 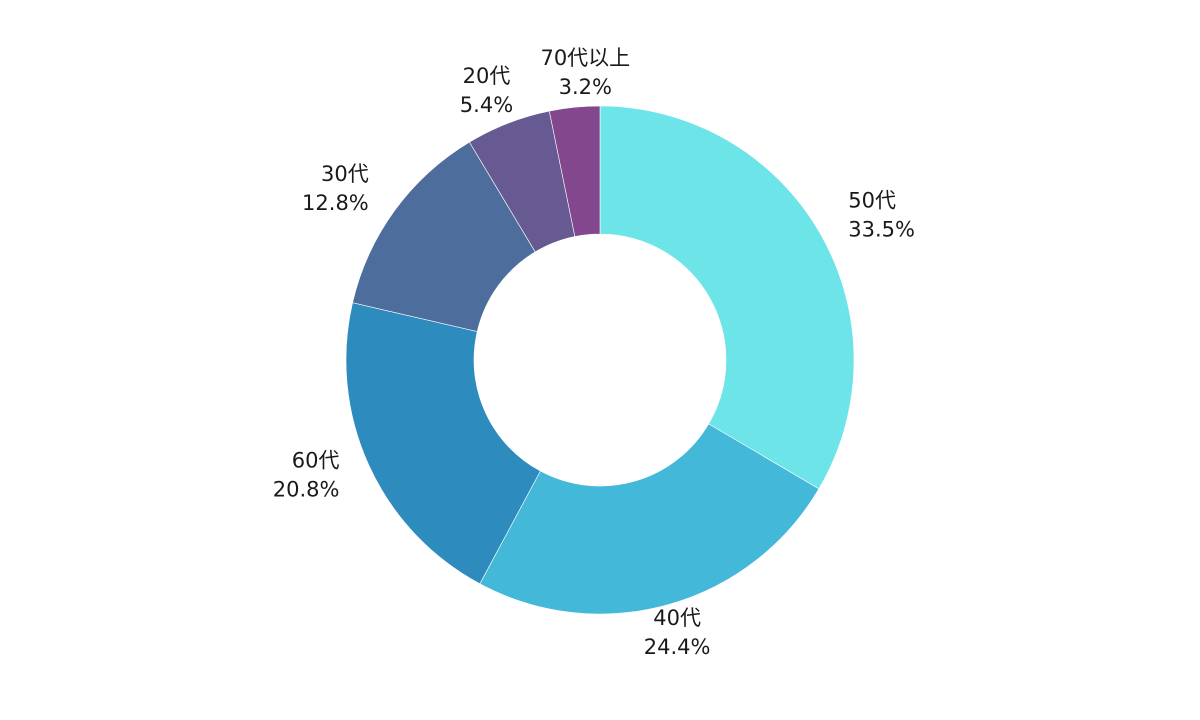 What do you see at coordinates (487, 76) in the screenshot?
I see `slice-category-label: 20代` at bounding box center [487, 76].